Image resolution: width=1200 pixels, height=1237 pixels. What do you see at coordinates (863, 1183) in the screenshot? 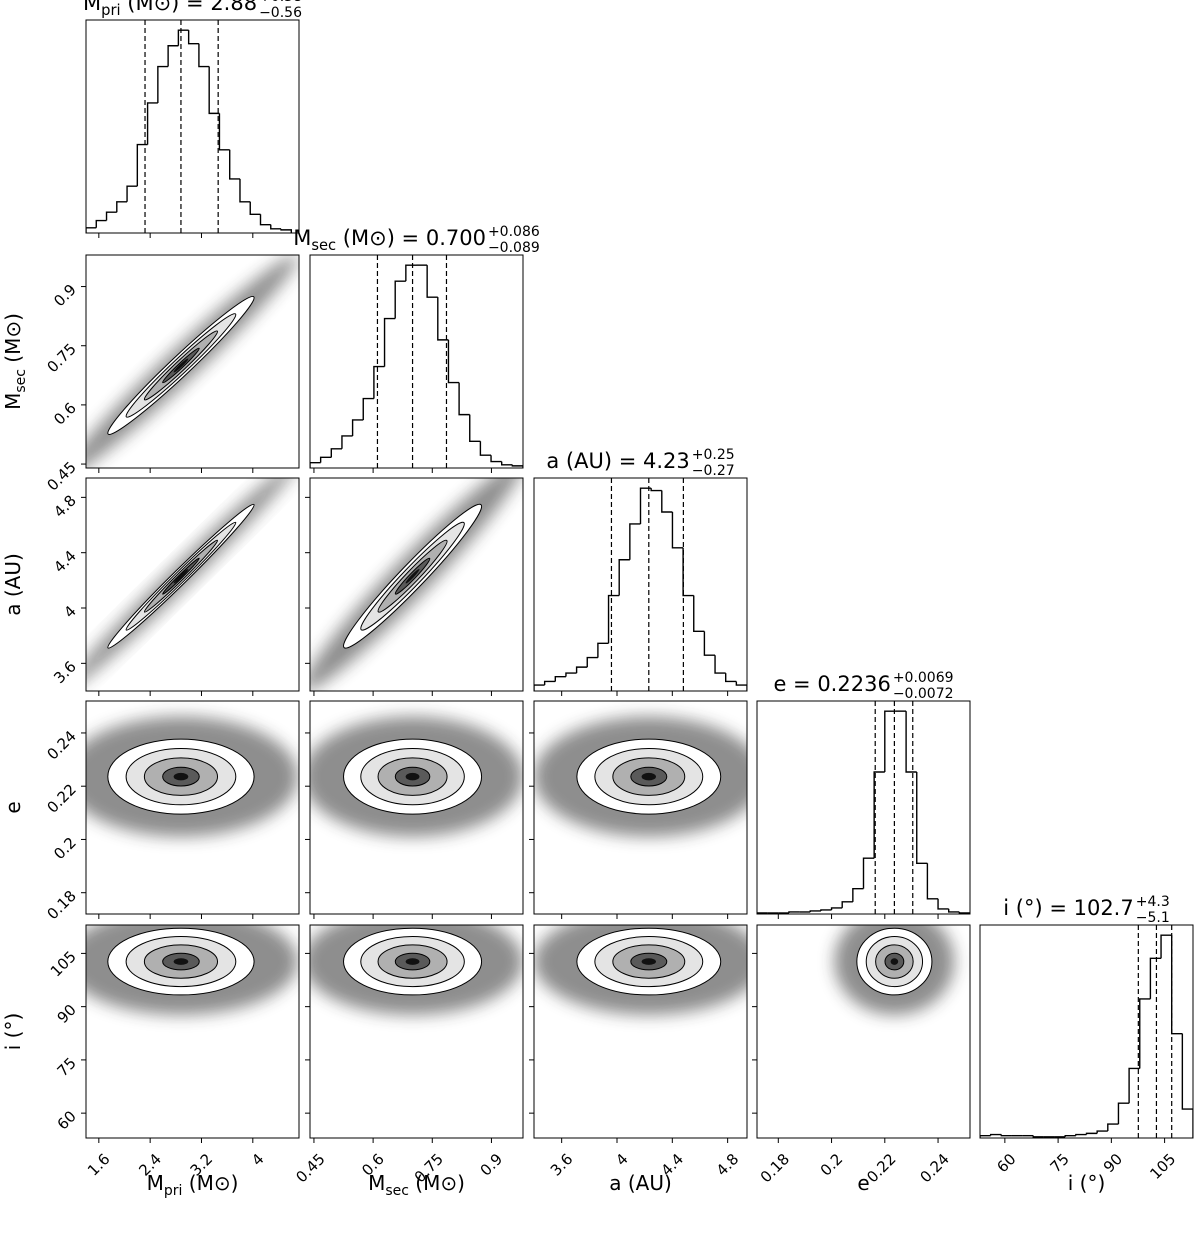
I see `label-text: e` at bounding box center [863, 1183].